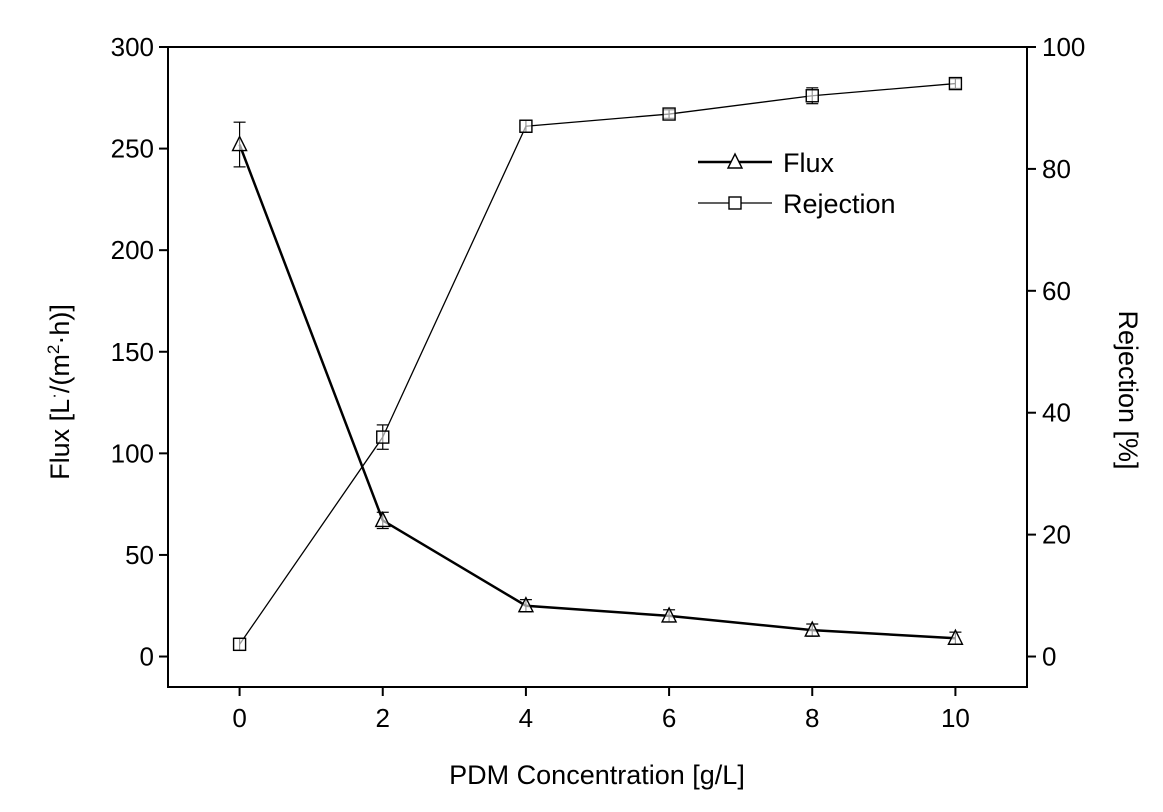 The width and height of the screenshot is (1163, 812). Describe the element at coordinates (797, 183) in the screenshot. I see `legend: Flux Rejection` at that location.